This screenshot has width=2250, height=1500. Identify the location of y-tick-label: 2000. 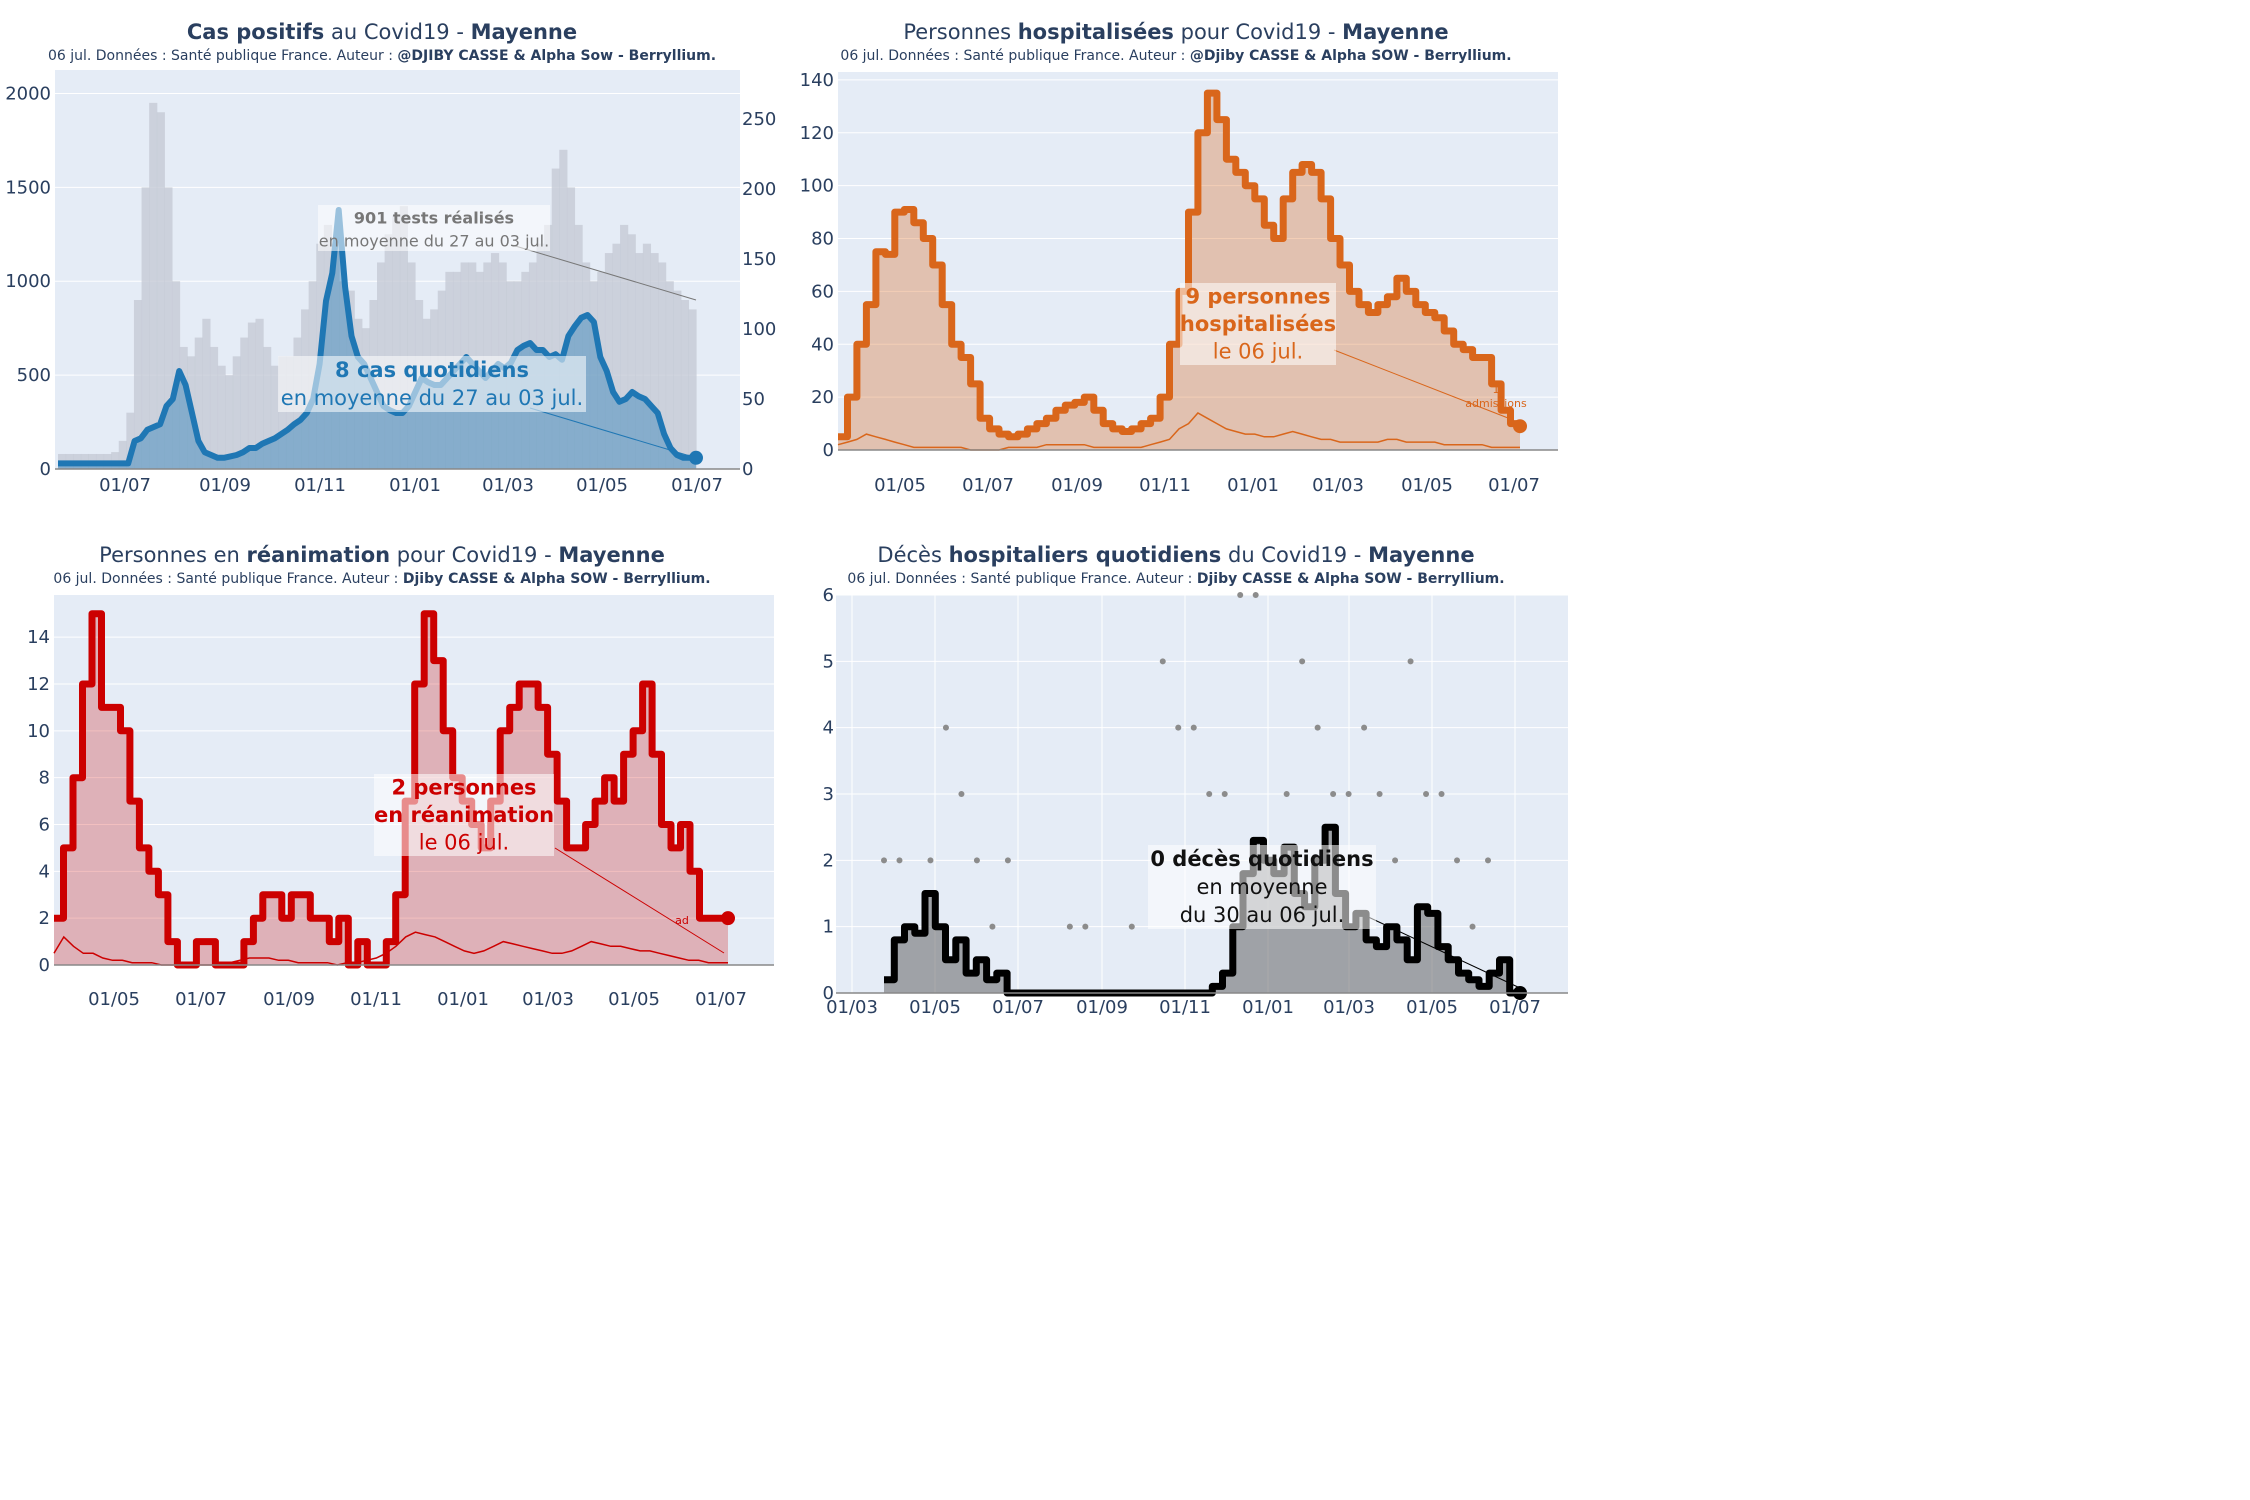
(28, 93).